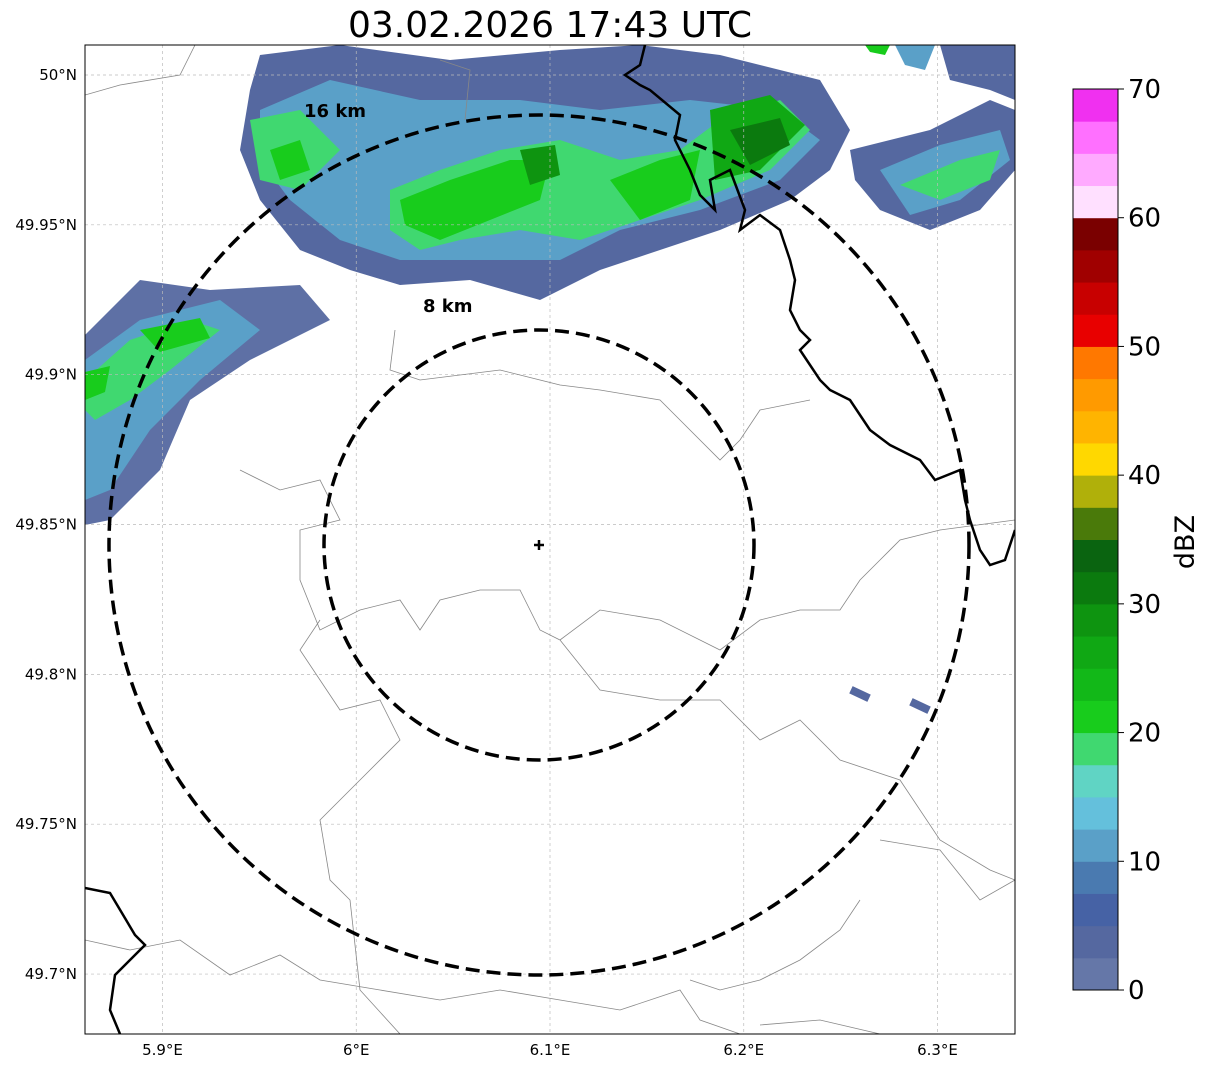  I want to click on y-tick-label: 50°N, so click(58, 75).